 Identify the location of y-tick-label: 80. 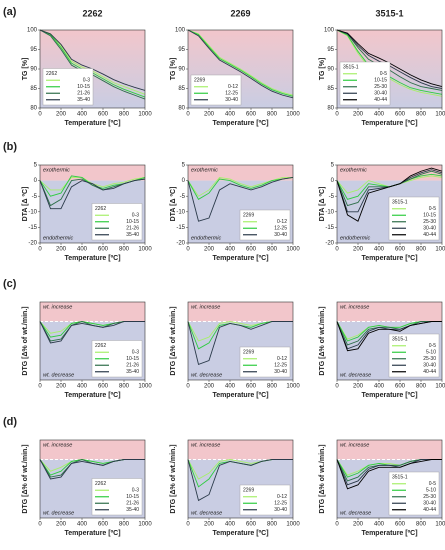
(33, 109).